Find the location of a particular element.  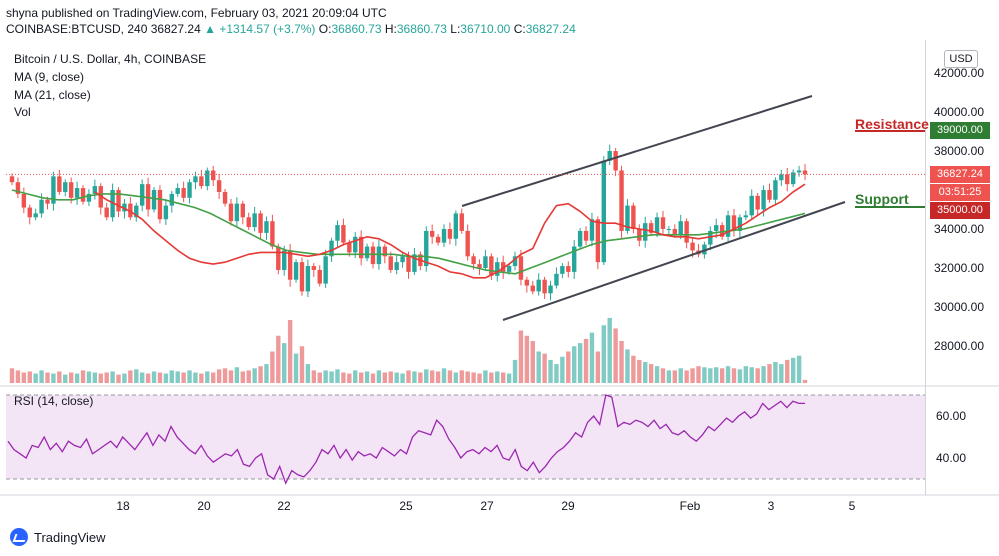

ma9-legend: MA (9, close) is located at coordinates (49, 77).